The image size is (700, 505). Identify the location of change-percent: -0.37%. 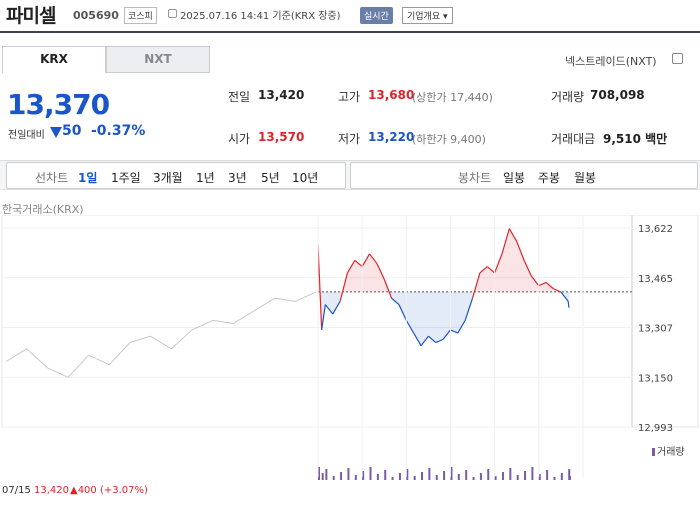
(118, 131).